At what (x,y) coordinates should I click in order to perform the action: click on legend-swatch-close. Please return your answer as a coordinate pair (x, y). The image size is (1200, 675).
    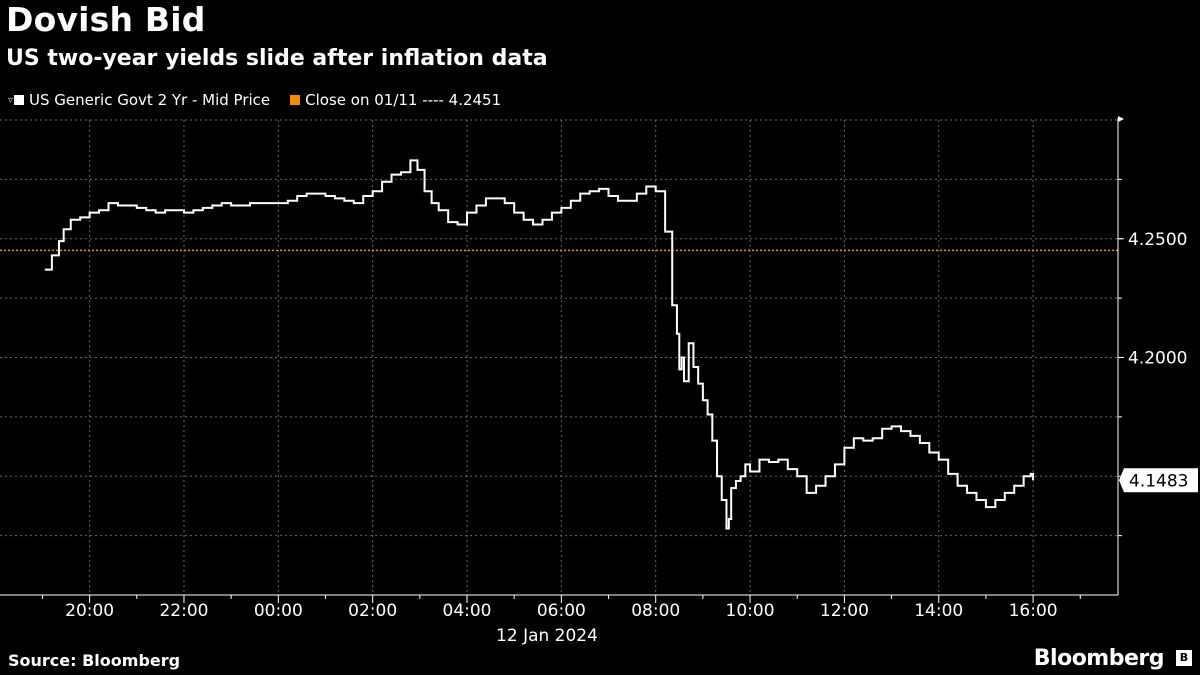
    Looking at the image, I should click on (295, 100).